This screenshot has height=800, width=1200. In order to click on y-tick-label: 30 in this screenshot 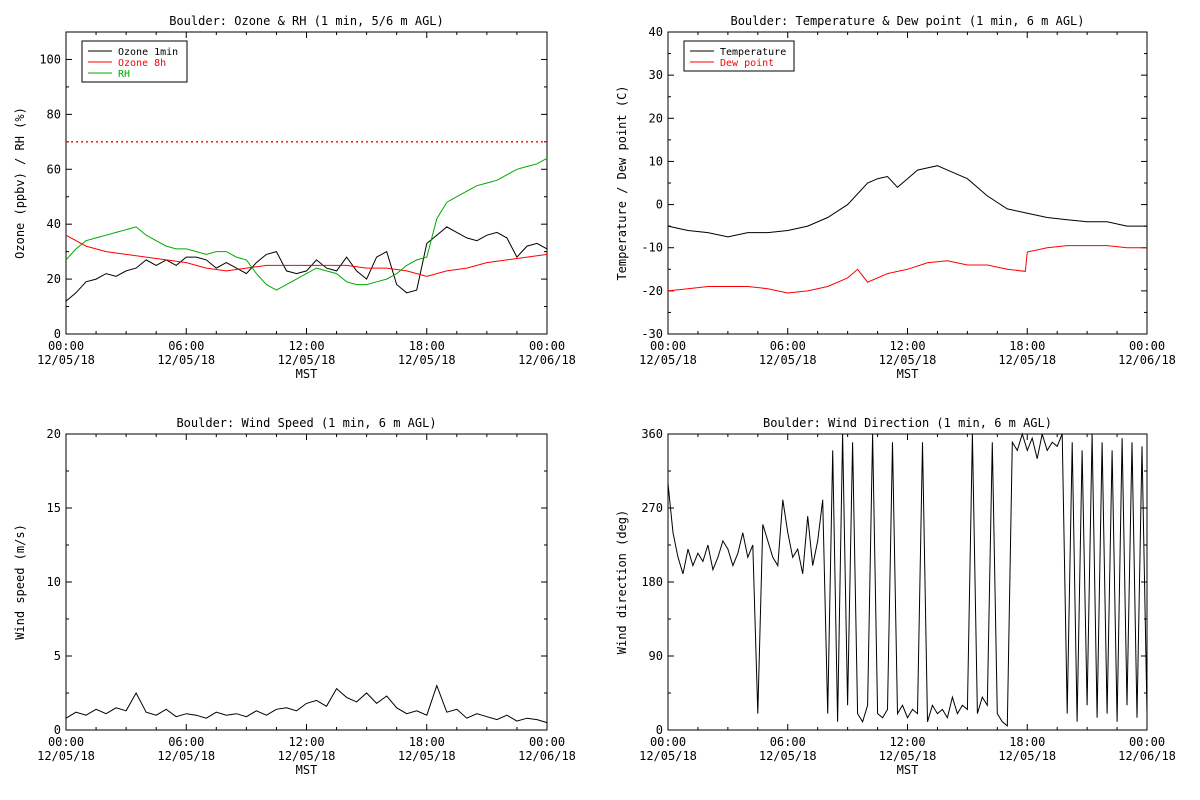, I will do `click(656, 75)`.